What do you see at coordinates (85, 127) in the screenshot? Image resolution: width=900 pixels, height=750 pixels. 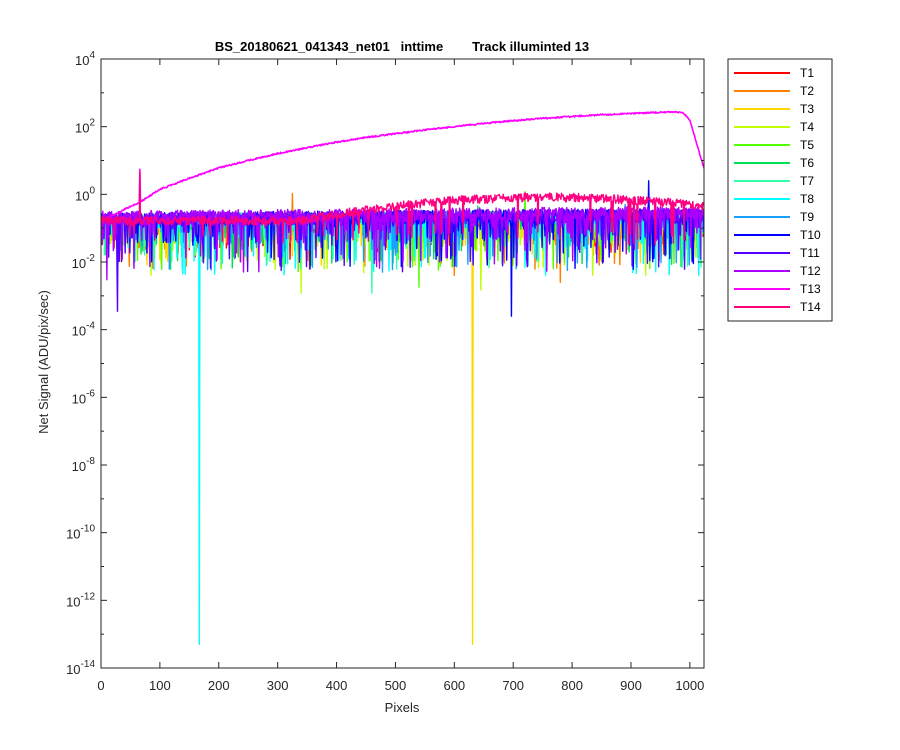 I see `y-tick-label: 10²` at bounding box center [85, 127].